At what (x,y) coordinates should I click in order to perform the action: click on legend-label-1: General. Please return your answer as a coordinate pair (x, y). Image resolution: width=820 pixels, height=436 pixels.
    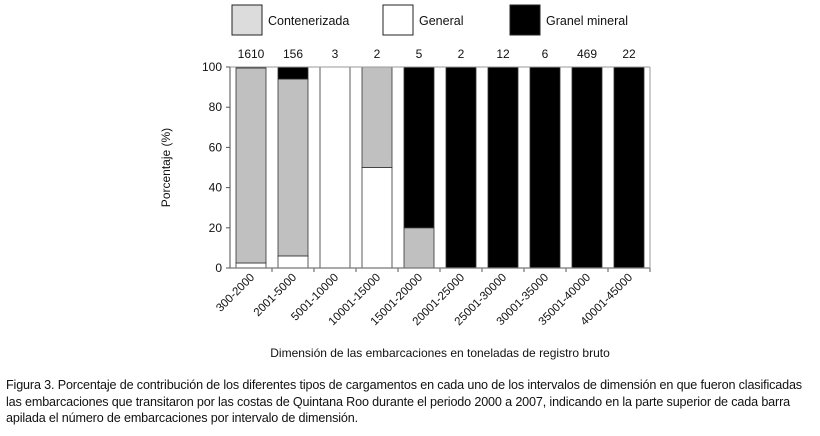
    Looking at the image, I should click on (441, 21).